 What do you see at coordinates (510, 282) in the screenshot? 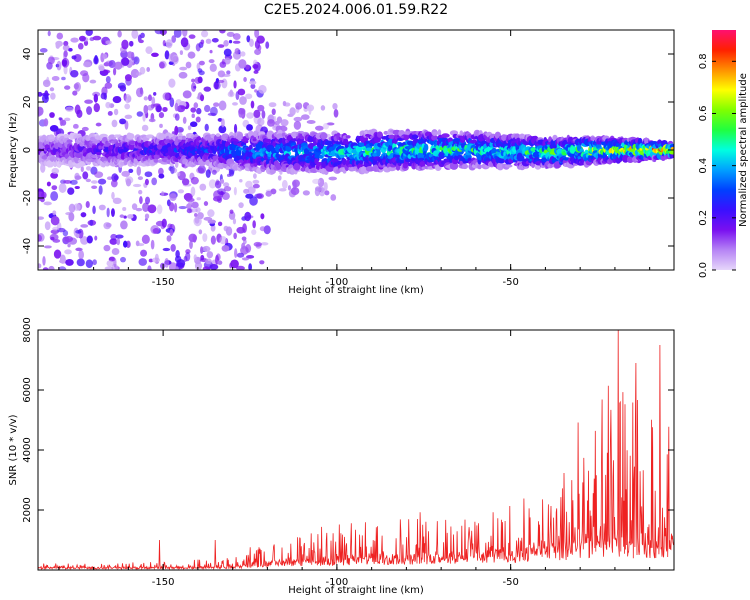
I see `x-tick-label: -50` at bounding box center [510, 282].